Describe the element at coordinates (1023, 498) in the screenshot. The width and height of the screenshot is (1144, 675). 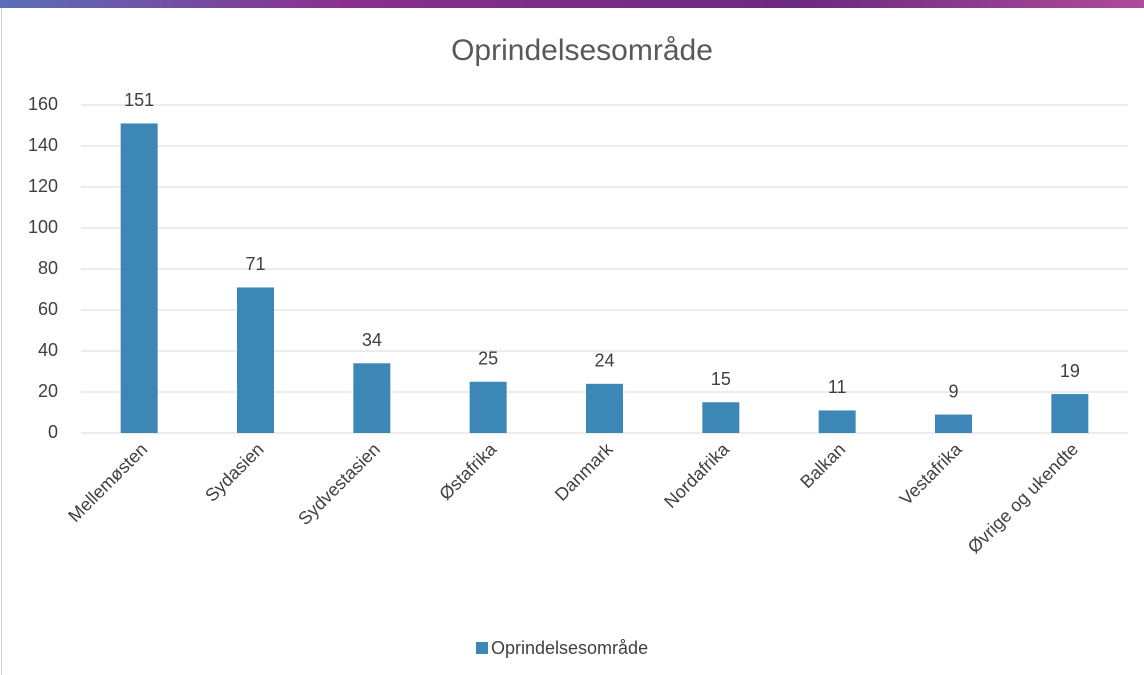
I see `x-tick-label: Øvrige og ukendte` at that location.